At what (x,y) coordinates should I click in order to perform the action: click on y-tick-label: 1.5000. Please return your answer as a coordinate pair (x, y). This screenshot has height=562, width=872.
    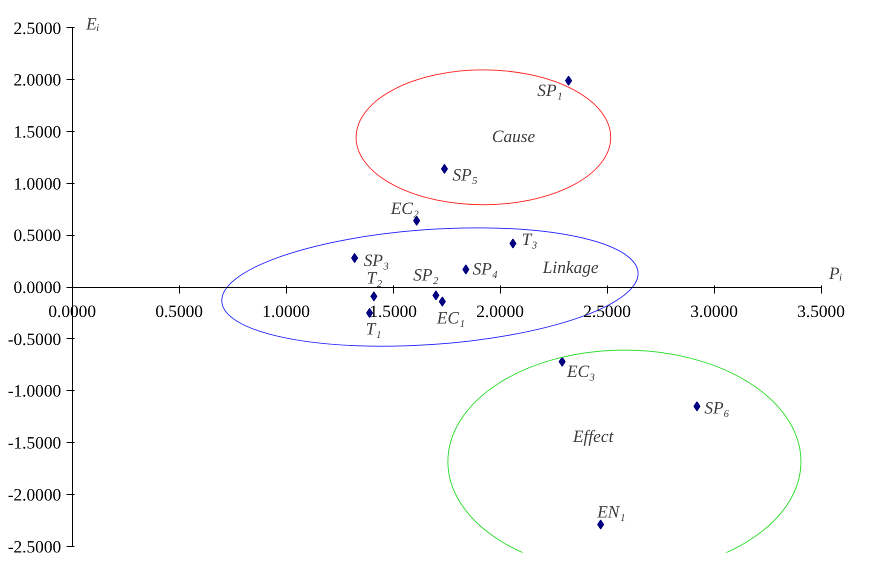
    Looking at the image, I should click on (38, 132).